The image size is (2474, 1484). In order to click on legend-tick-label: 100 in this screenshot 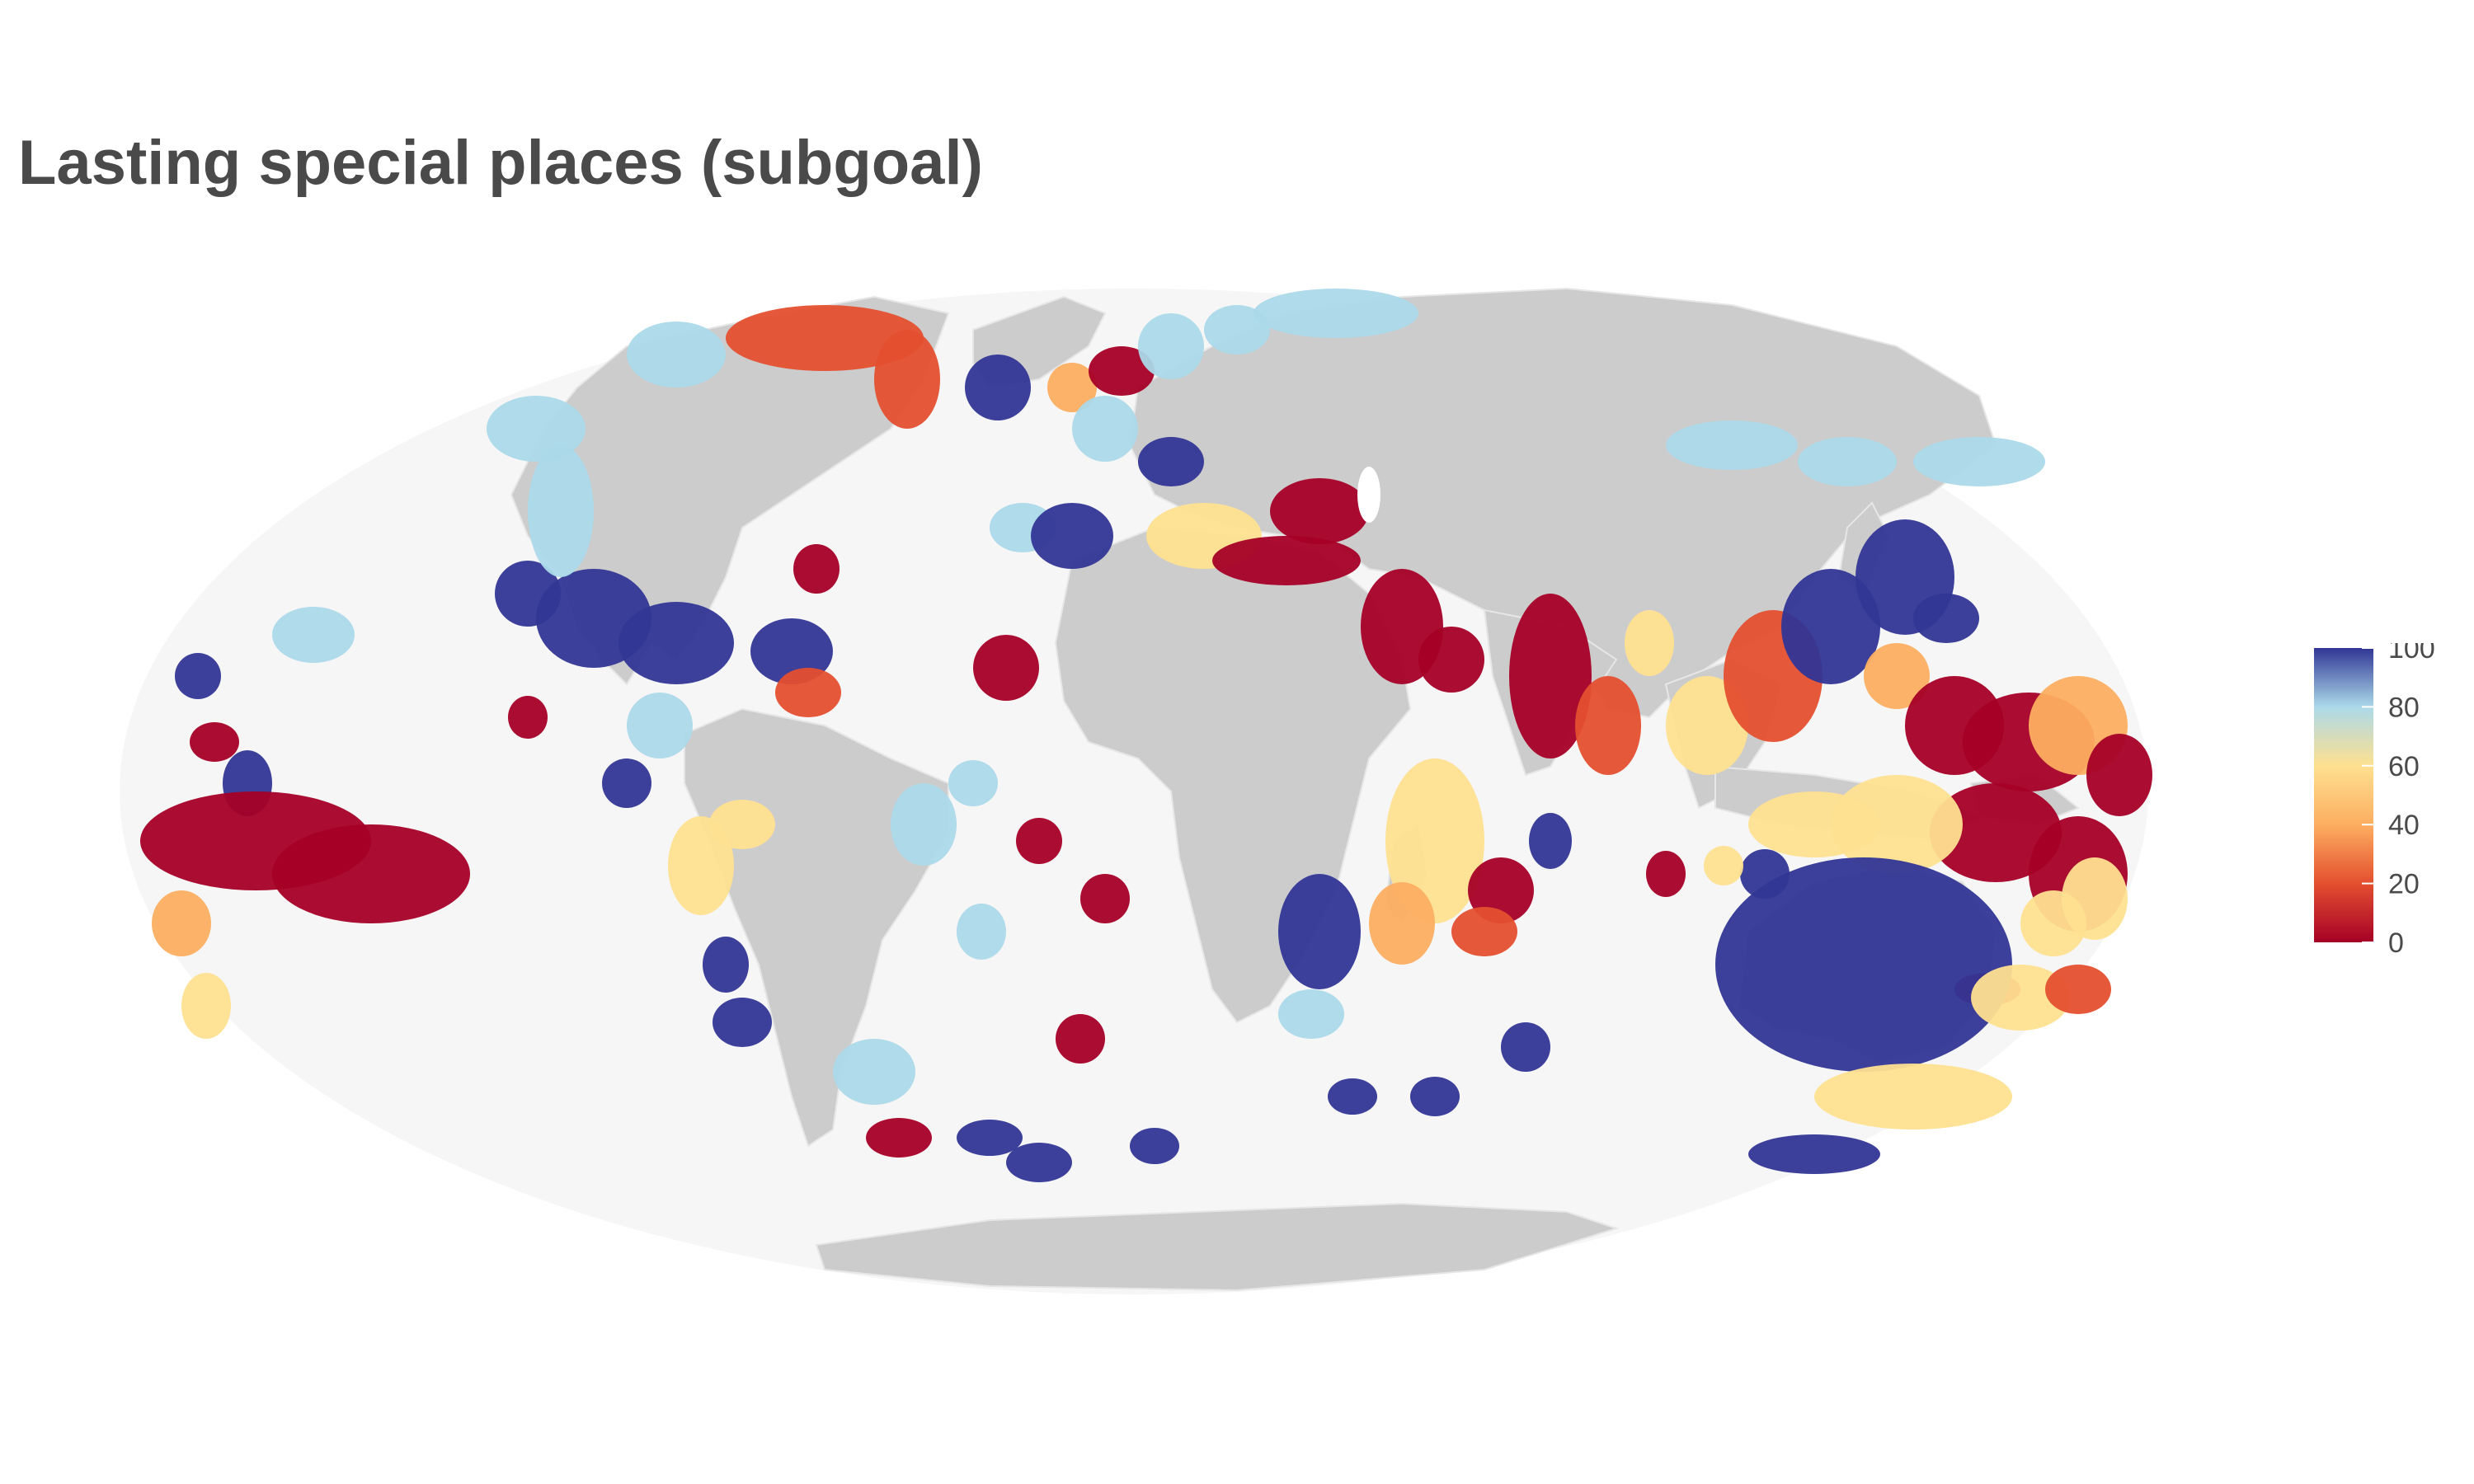, I will do `click(2411, 654)`.